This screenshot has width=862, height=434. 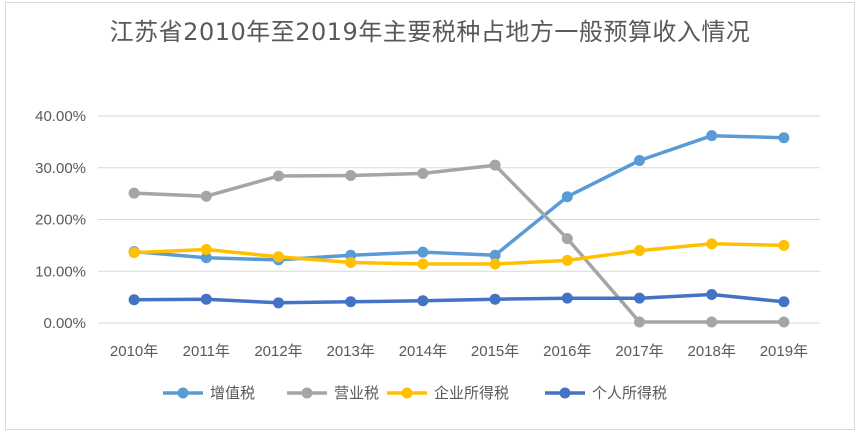 What do you see at coordinates (423, 351) in the screenshot?
I see `x-tick-label: 2014年` at bounding box center [423, 351].